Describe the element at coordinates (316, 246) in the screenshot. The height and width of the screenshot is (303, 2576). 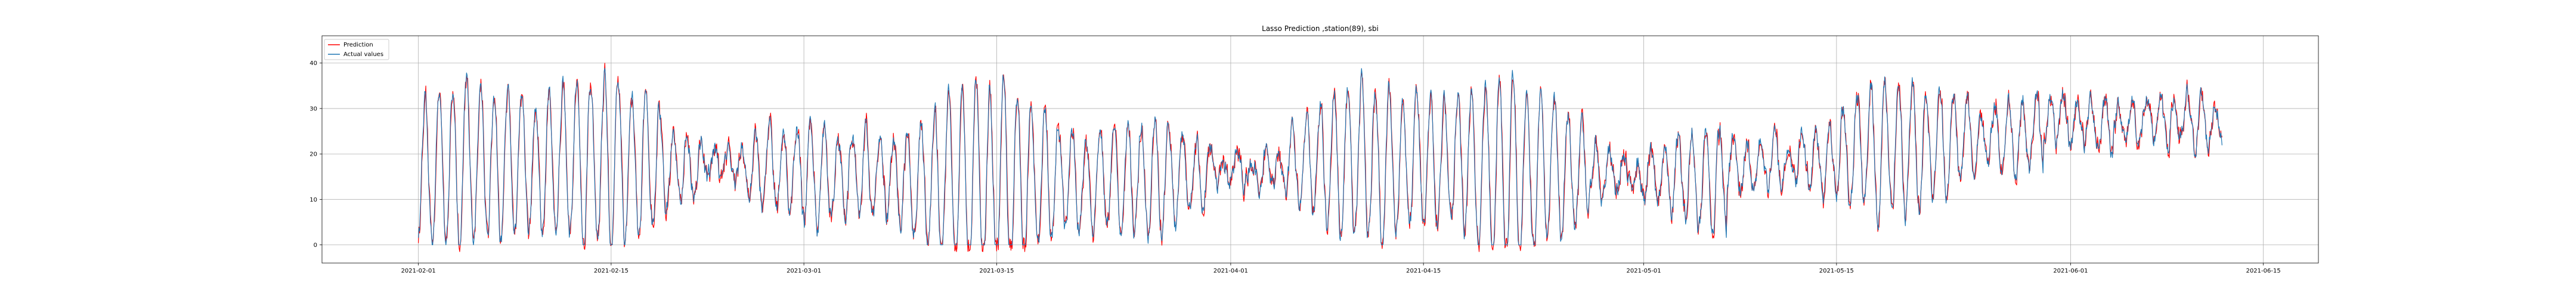
I see `y-tick-label: 0` at that location.